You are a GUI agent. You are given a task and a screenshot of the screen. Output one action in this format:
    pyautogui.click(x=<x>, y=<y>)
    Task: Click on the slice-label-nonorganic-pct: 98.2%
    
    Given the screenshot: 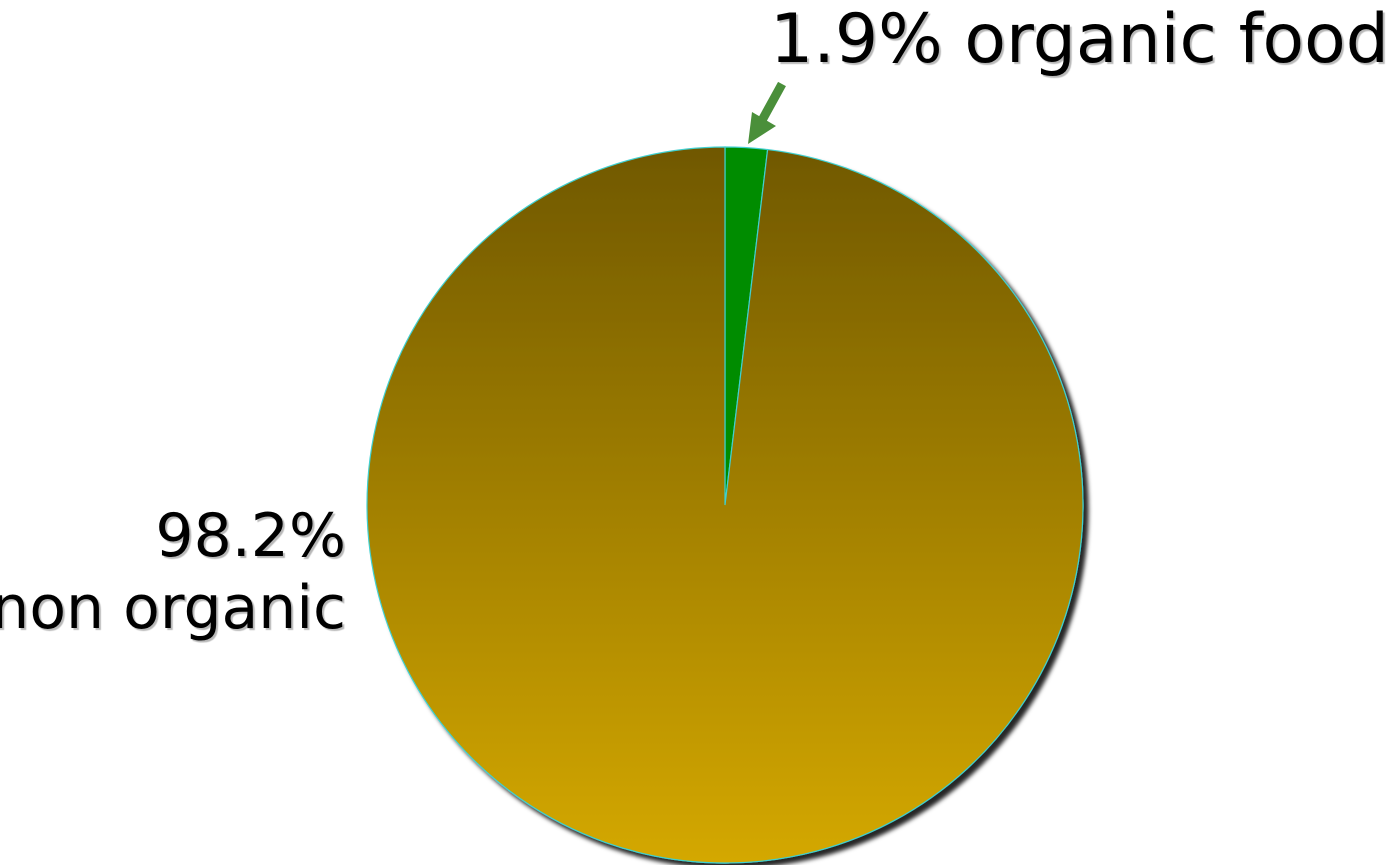 What is the action you would take?
    pyautogui.click(x=250, y=536)
    